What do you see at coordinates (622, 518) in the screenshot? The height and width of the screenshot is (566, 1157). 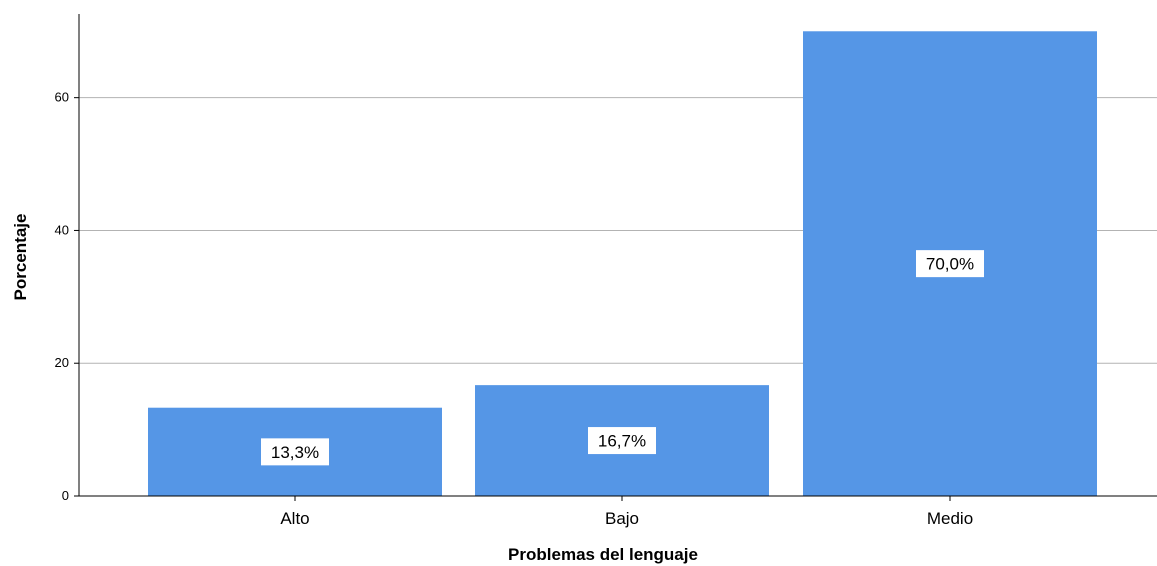 I see `x-tick-label: Bajo` at bounding box center [622, 518].